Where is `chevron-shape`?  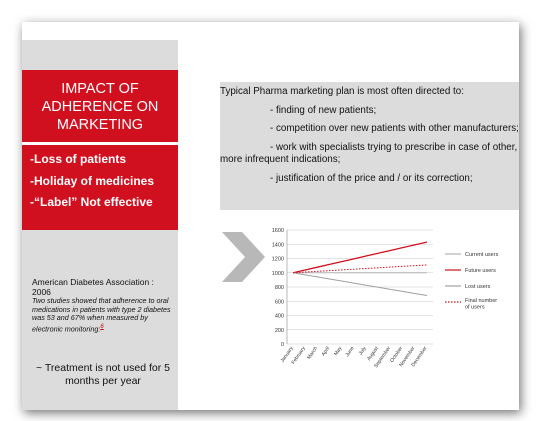
chevron-shape is located at coordinates (243, 257).